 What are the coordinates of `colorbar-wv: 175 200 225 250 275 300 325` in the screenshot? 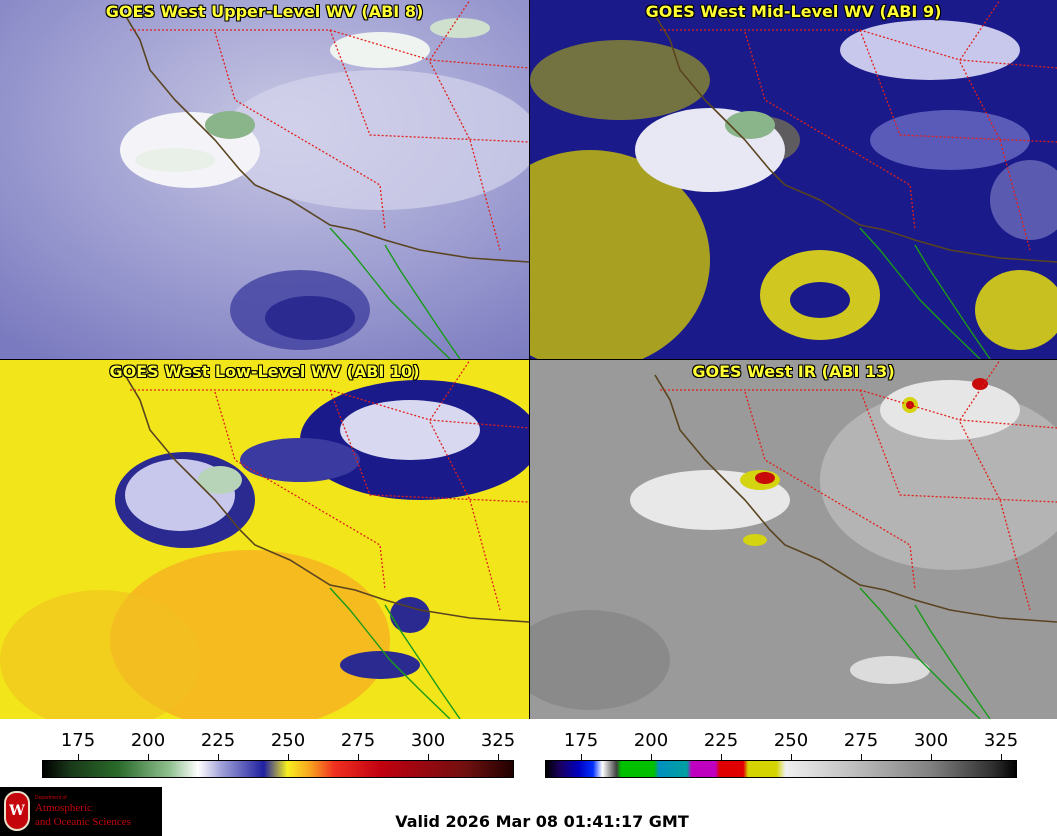 It's located at (279, 754).